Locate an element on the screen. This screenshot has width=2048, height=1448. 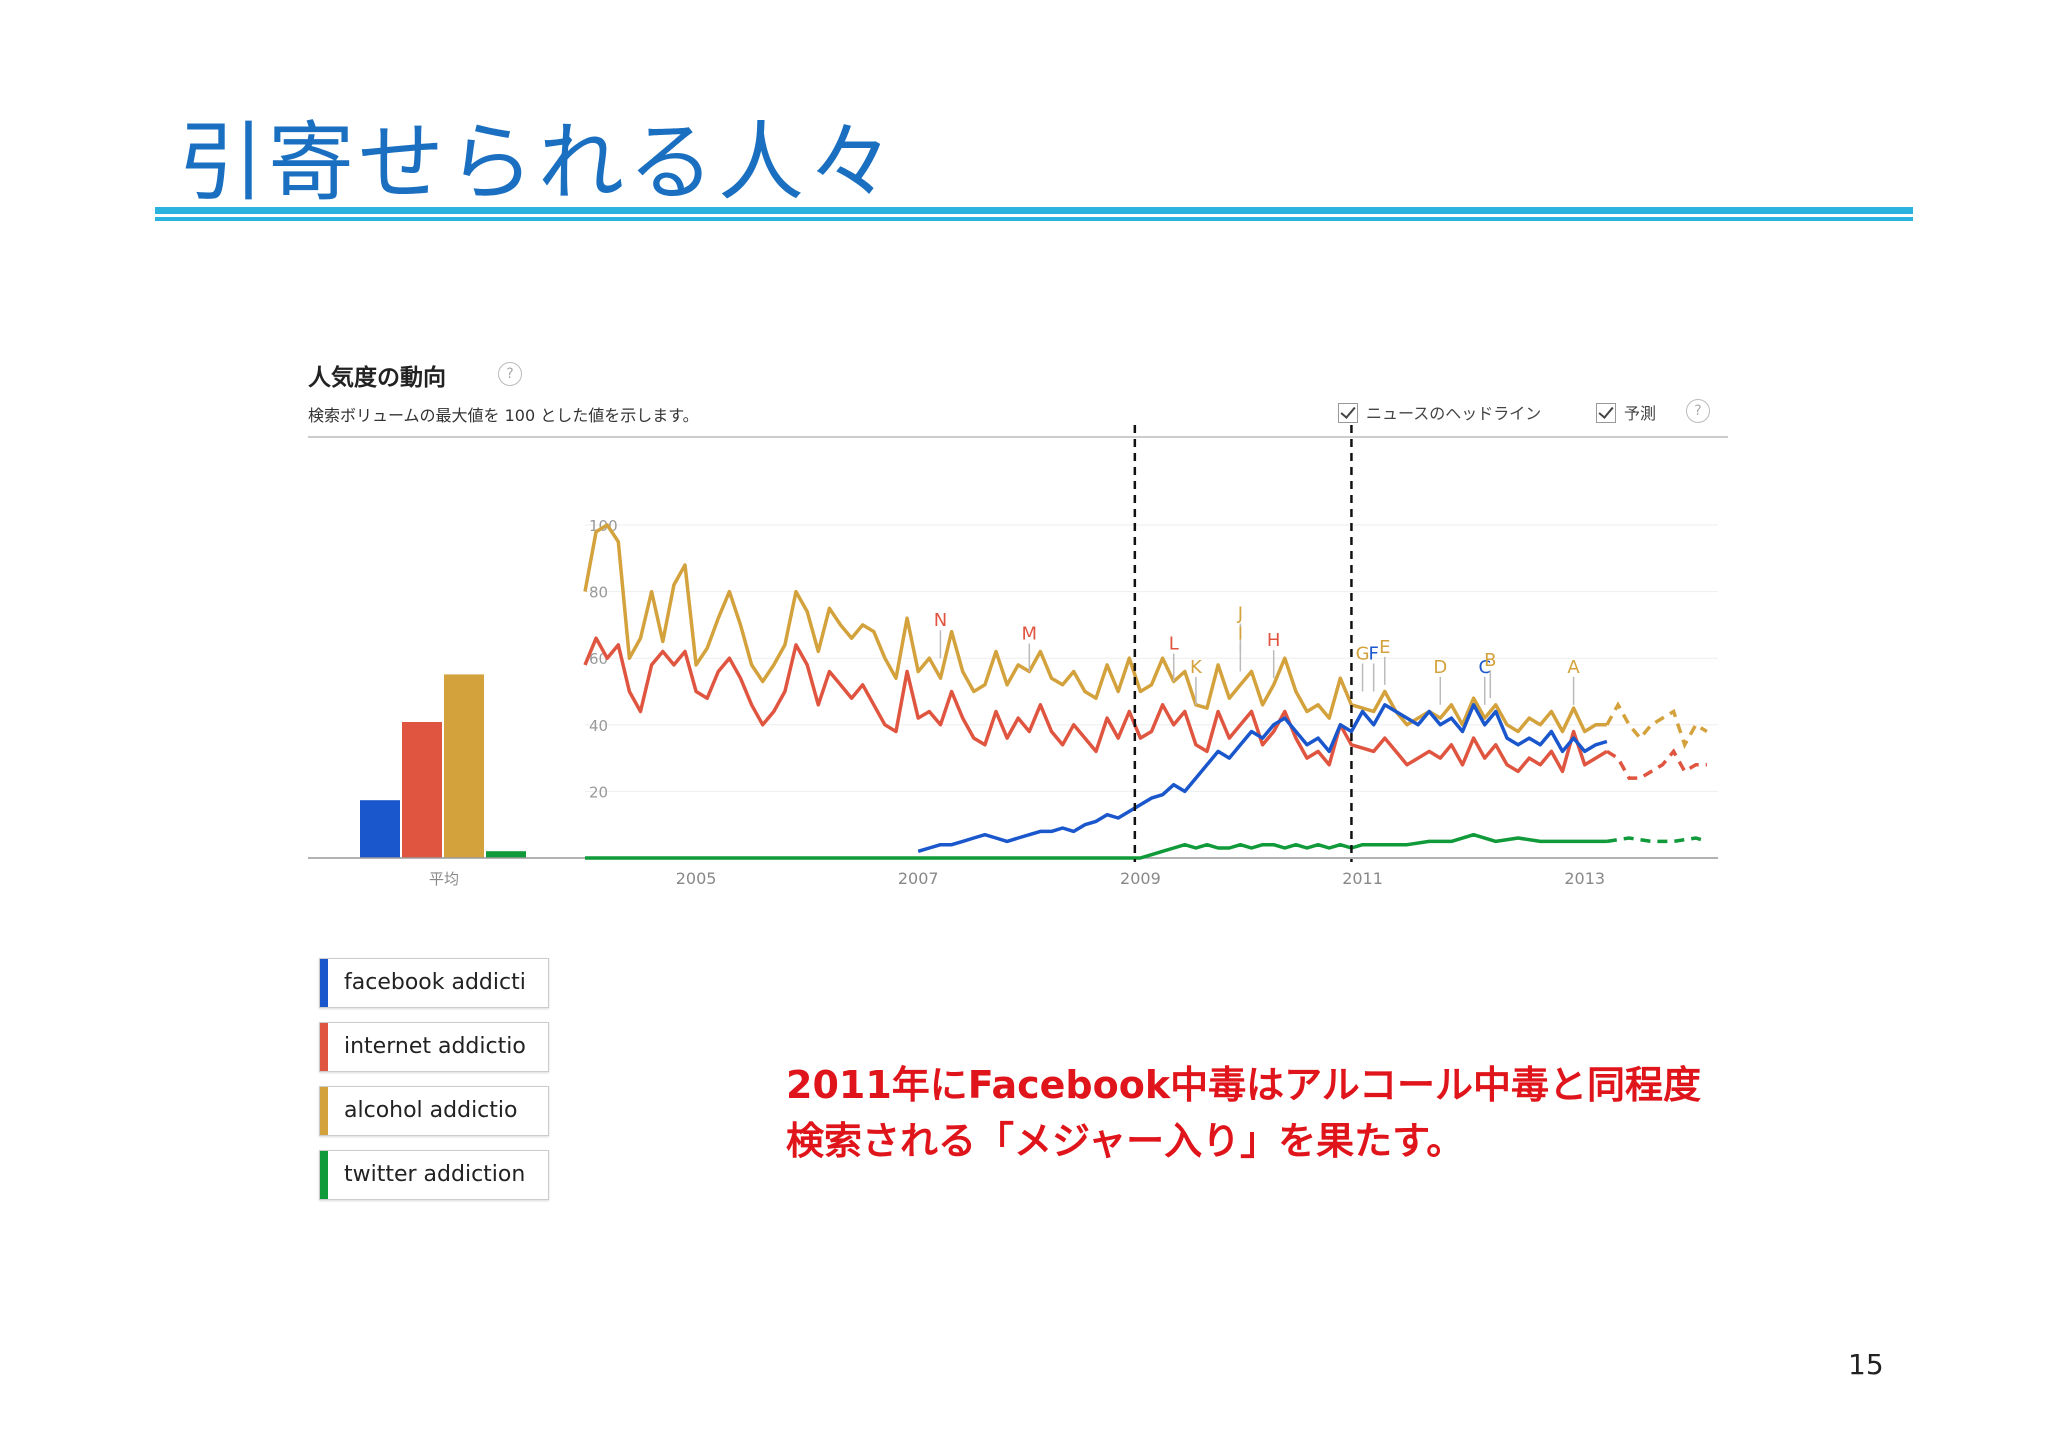
forecast-option: 予測 is located at coordinates (1626, 412).